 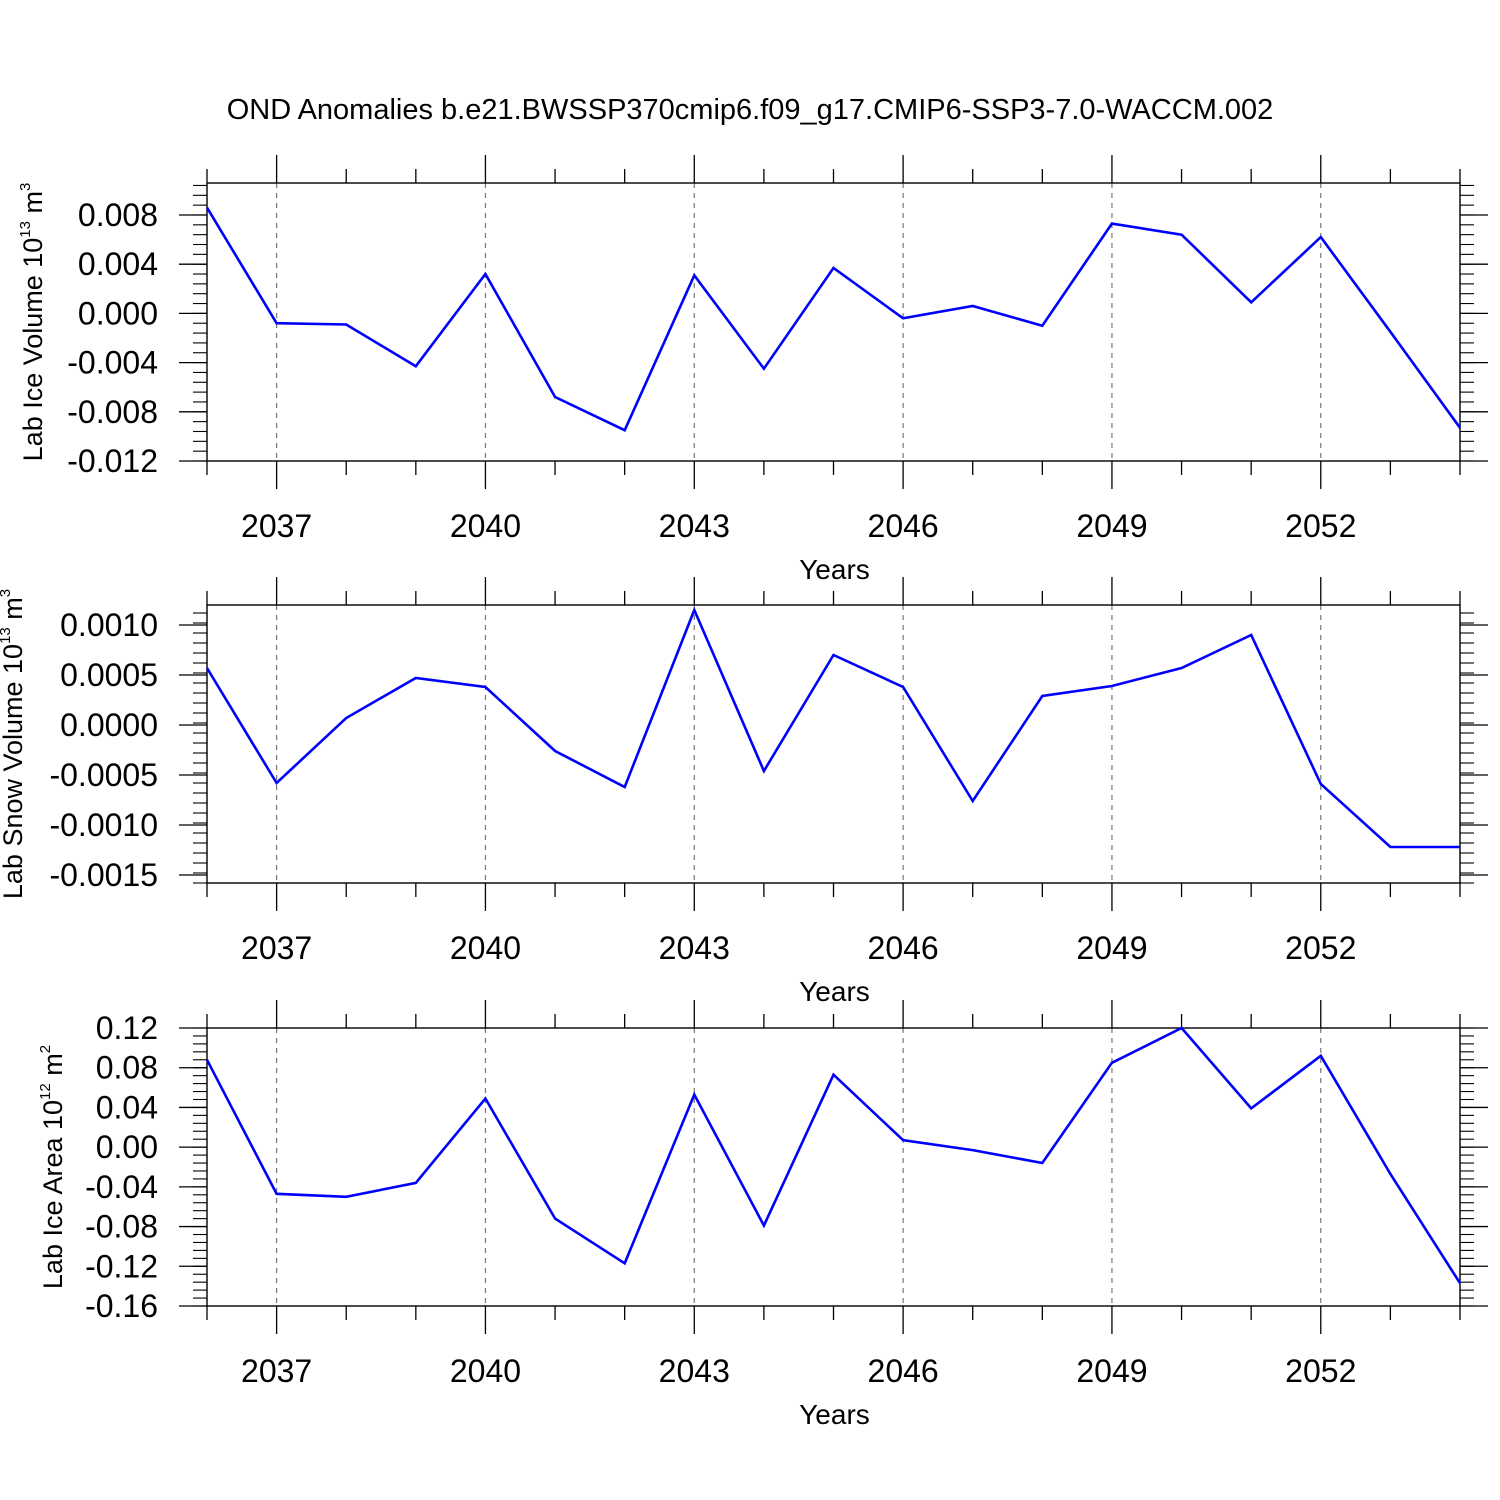 What do you see at coordinates (118, 264) in the screenshot?
I see `y-tick-label: 0.004` at bounding box center [118, 264].